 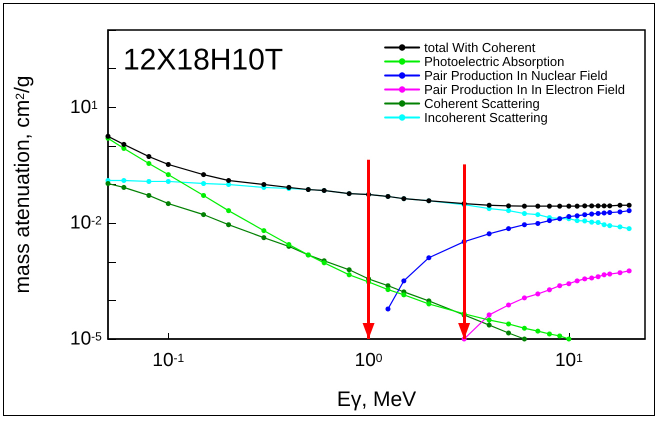 What do you see at coordinates (494, 61) in the screenshot?
I see `legend-label: Photoelectric Absorption` at bounding box center [494, 61].